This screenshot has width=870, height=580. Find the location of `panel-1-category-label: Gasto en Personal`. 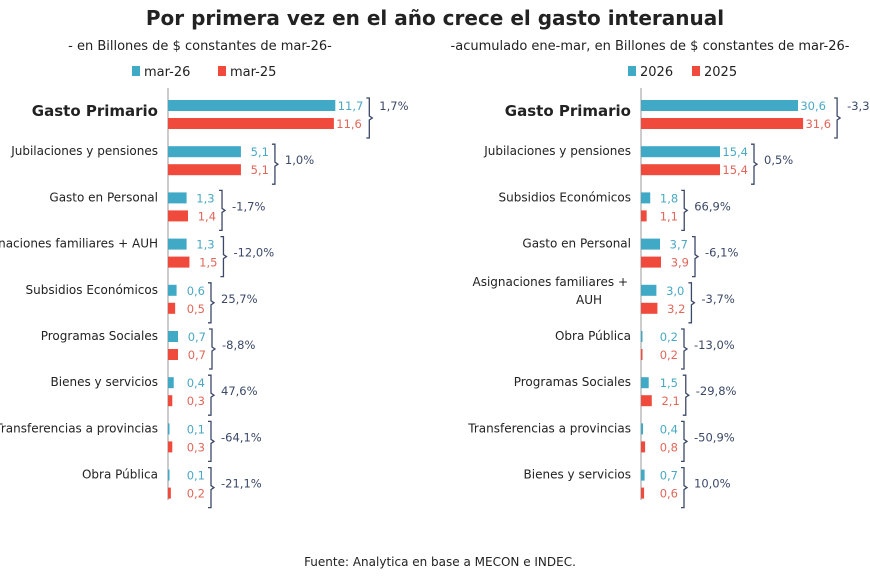

panel-1-category-label: Gasto en Personal is located at coordinates (103, 197).